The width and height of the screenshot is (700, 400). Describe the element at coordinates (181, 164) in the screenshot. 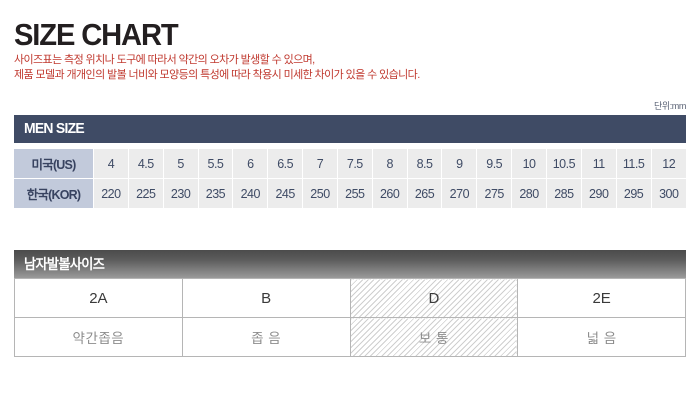

I see `cell-us-2: 5` at that location.